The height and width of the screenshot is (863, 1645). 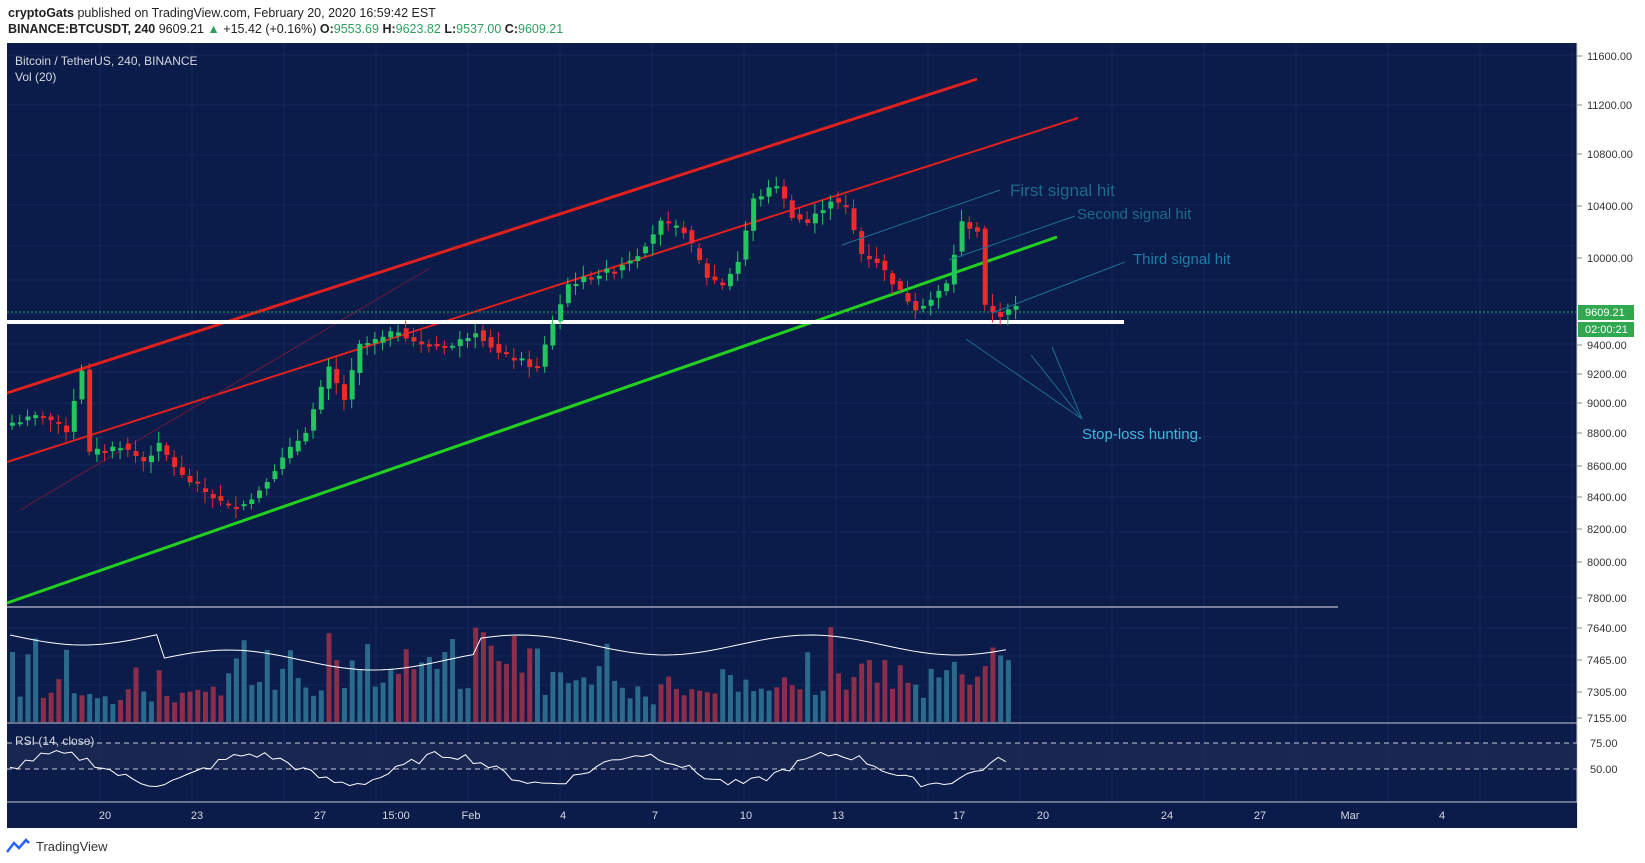 I want to click on tradingview-logo: TradingView, so click(x=57, y=846).